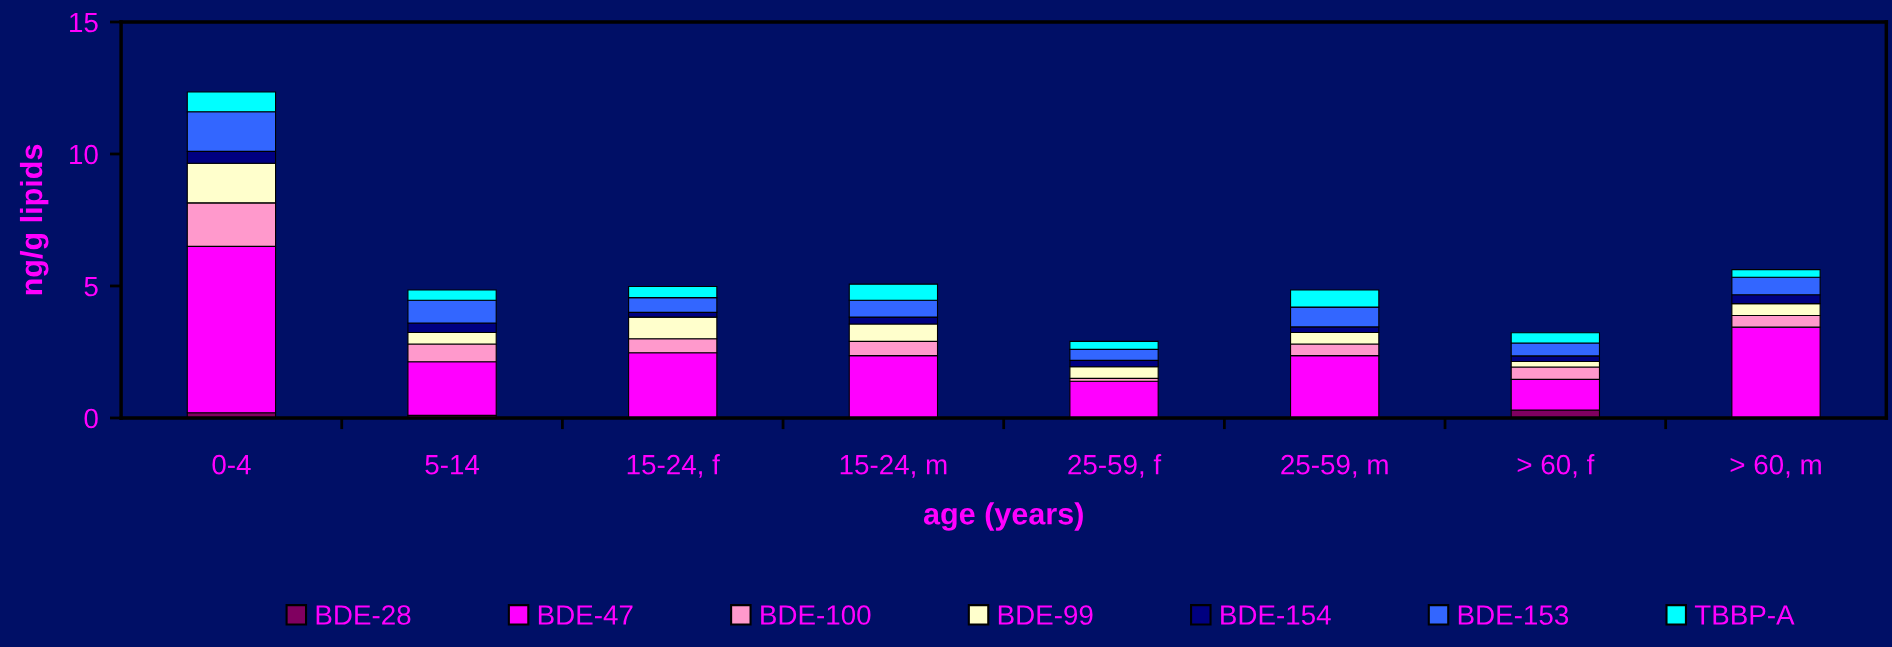 The height and width of the screenshot is (647, 1892). I want to click on x-tick-label: 15-24, m, so click(893, 466).